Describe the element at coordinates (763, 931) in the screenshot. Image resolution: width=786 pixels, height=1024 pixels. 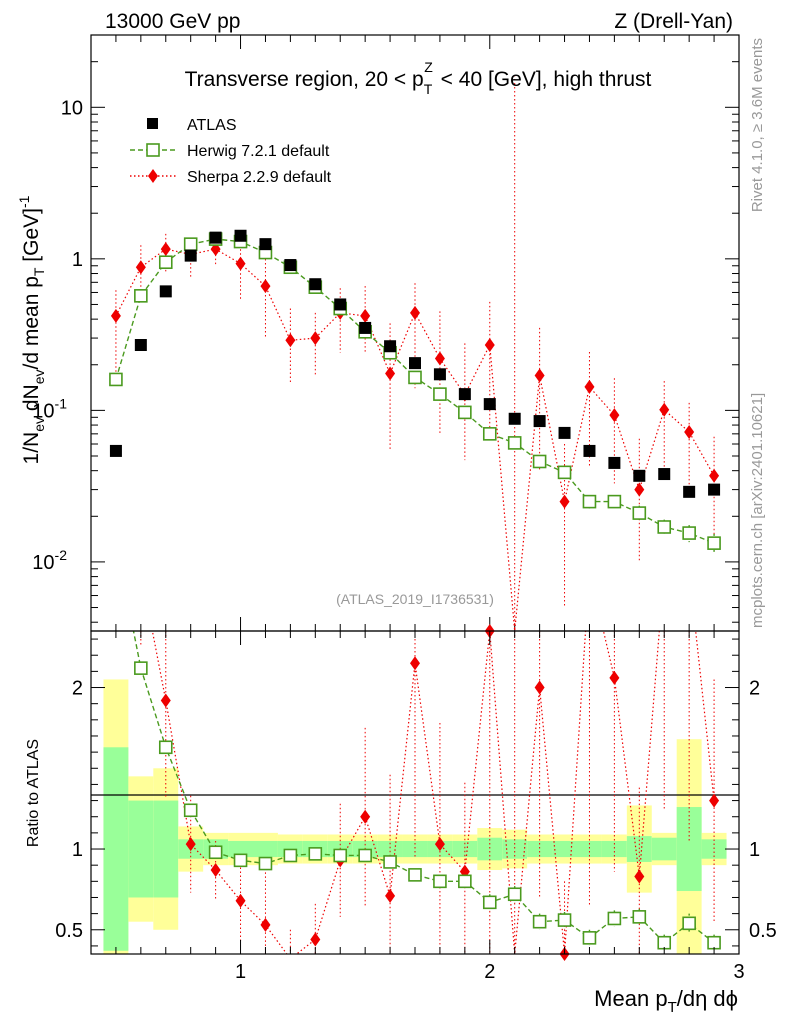
I see `ratio-y-tick-label-right: 0.5` at that location.